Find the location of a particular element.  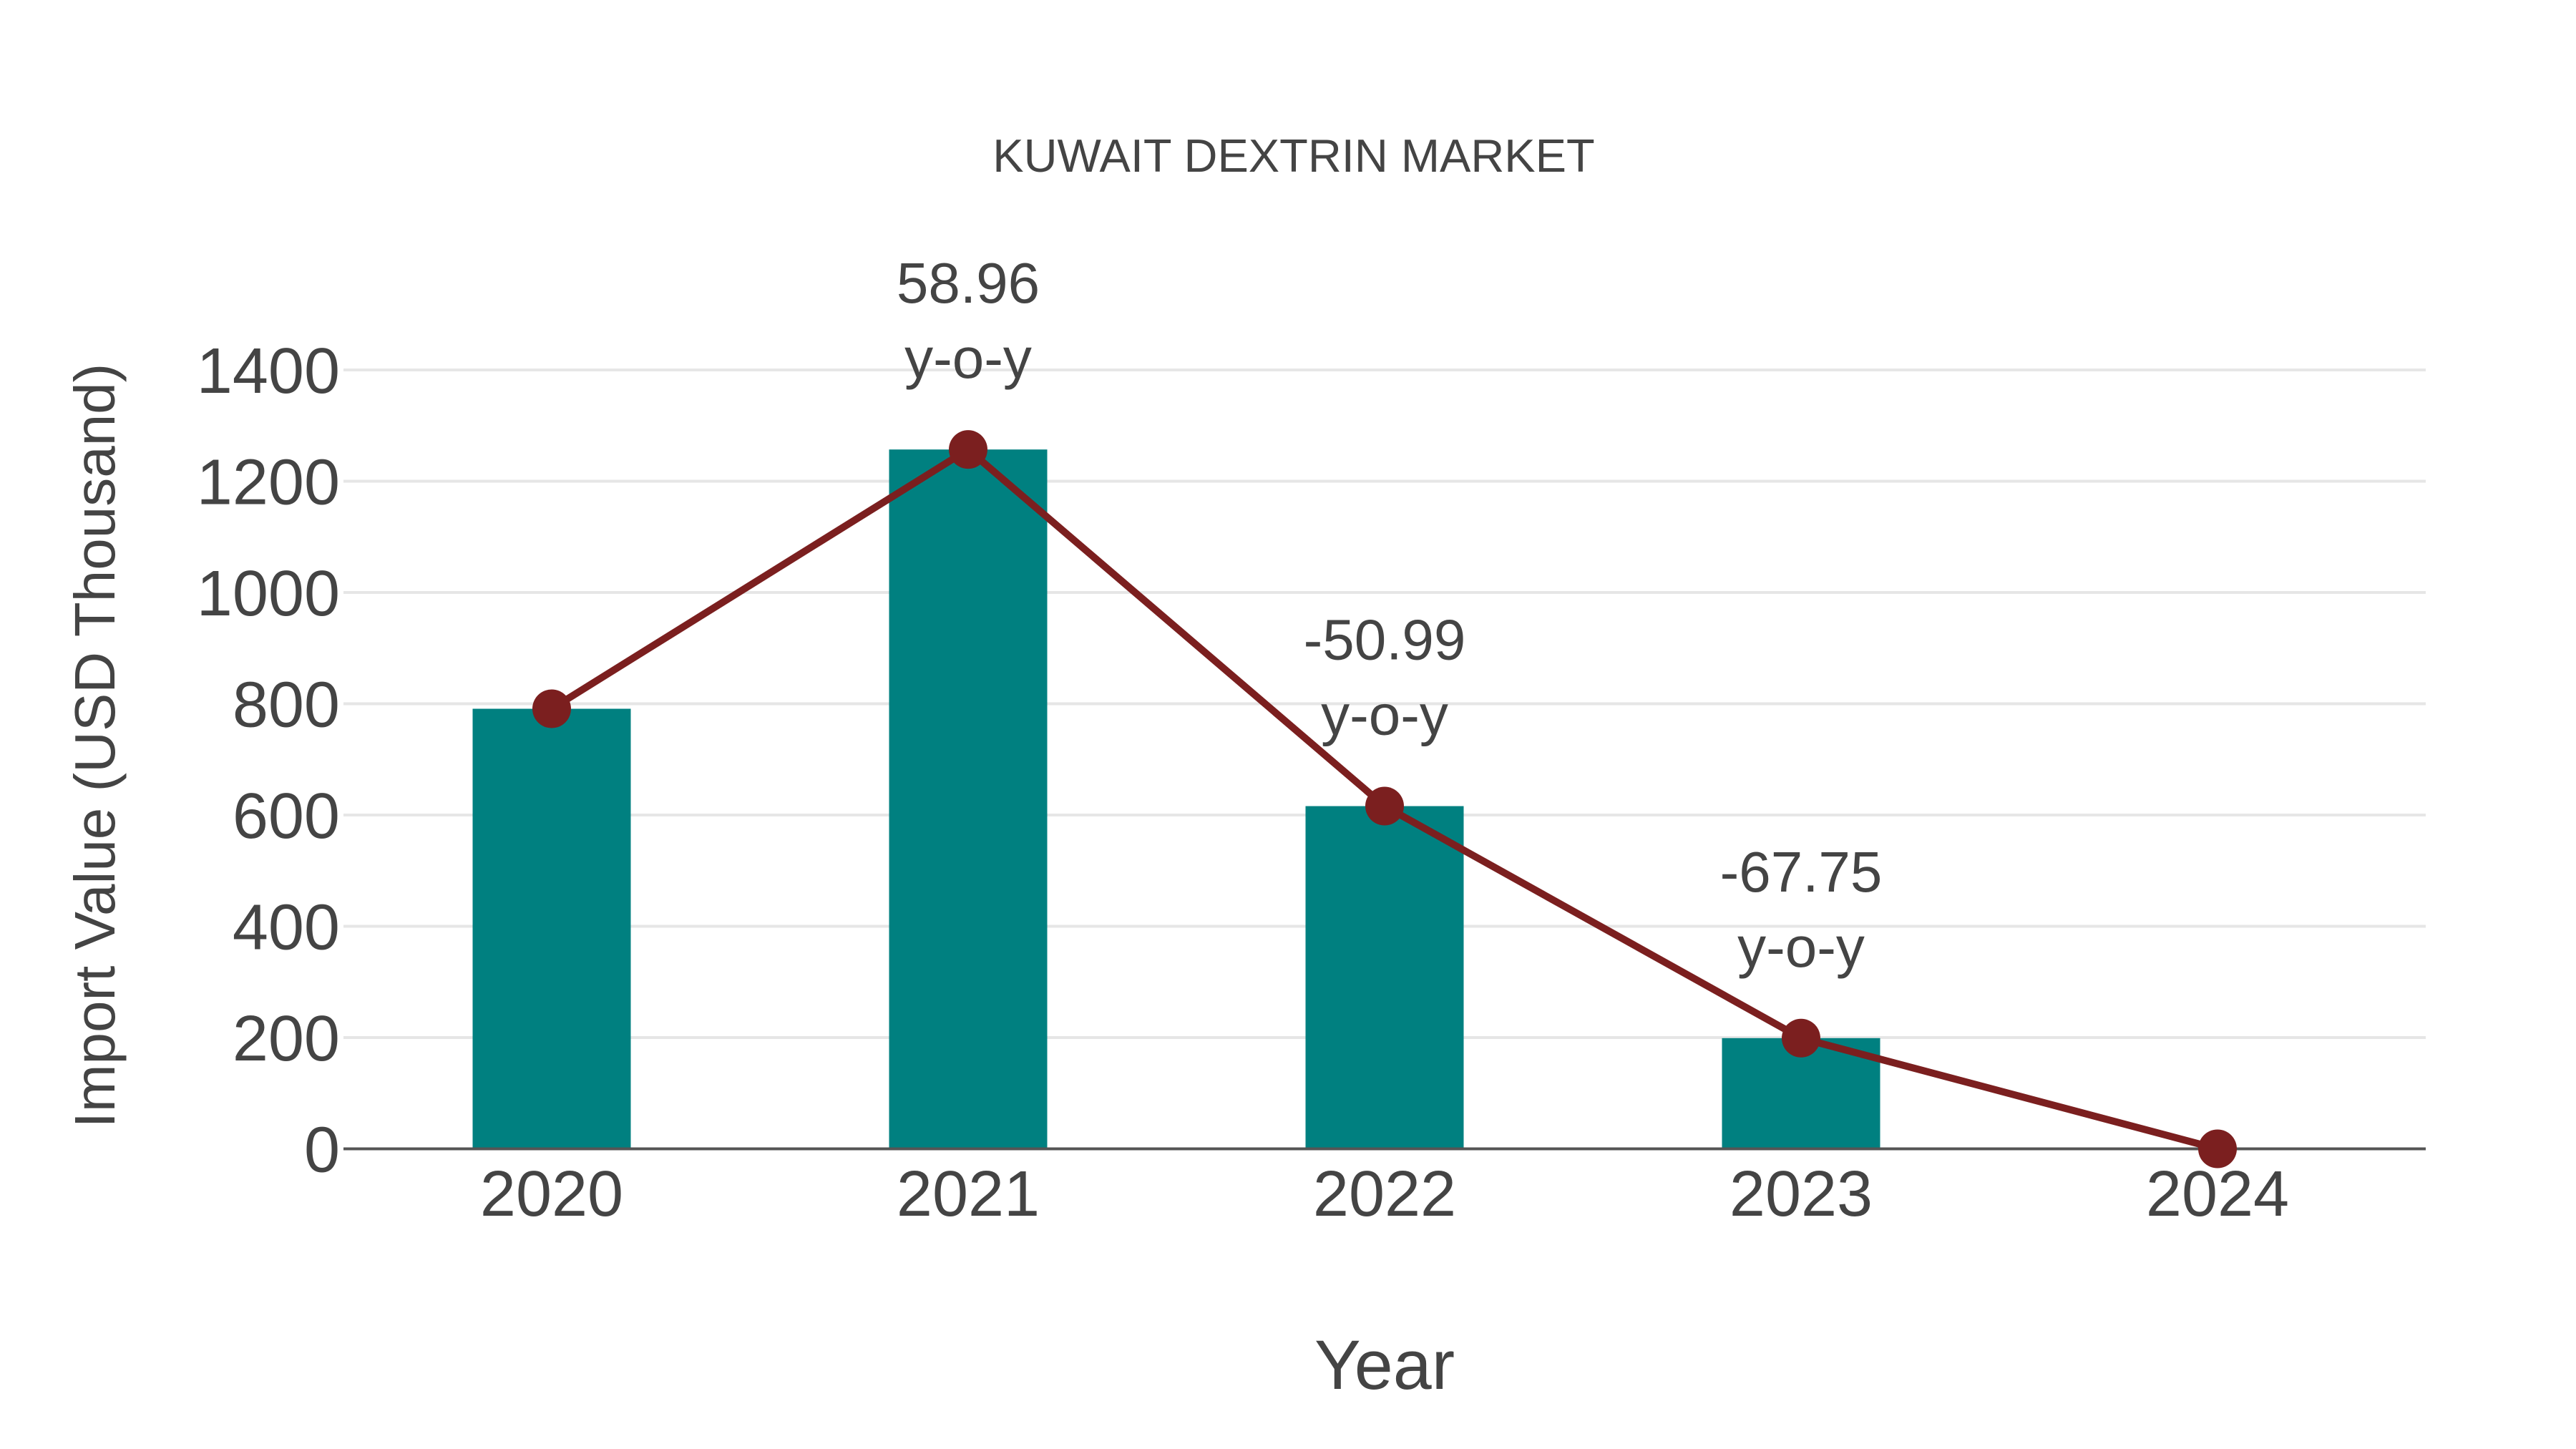

y-tick-label: 600 is located at coordinates (286, 816).